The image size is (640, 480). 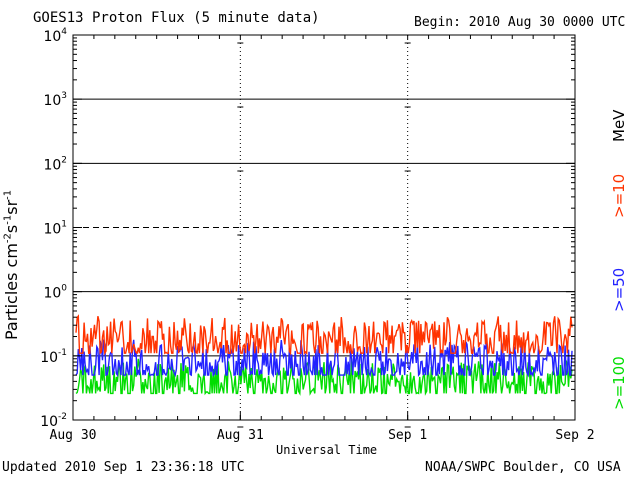 I want to click on x-axis-label: Universal Time, so click(x=327, y=450).